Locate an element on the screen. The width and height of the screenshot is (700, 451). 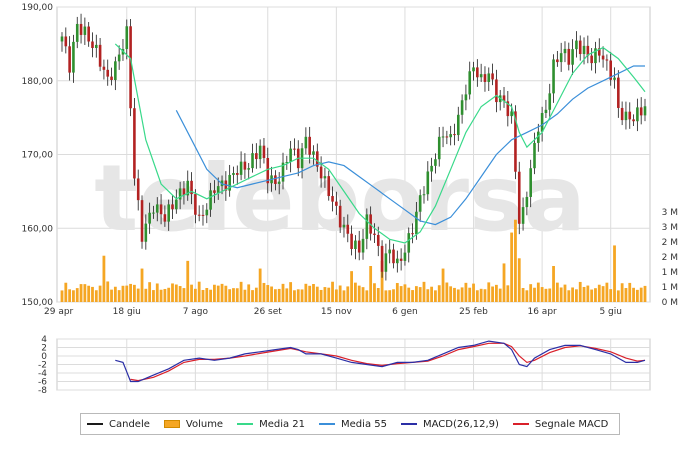
macd-line is located at coordinates (380, 361).